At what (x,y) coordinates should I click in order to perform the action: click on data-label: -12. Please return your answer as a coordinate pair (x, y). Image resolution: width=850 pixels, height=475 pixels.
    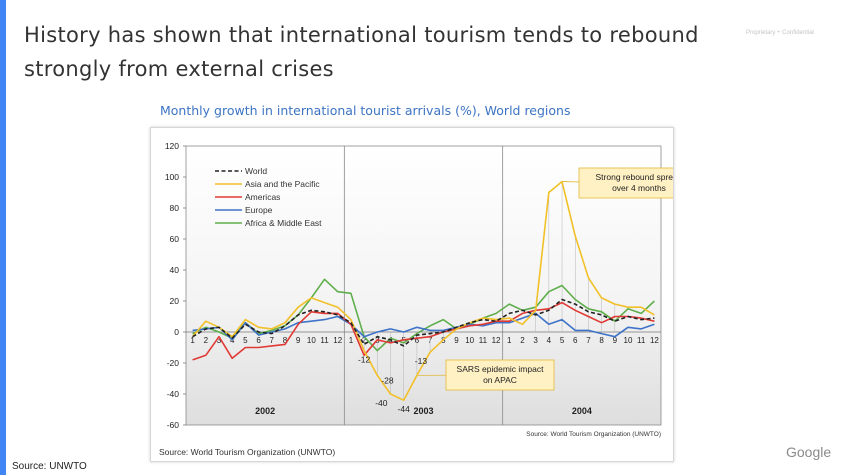
    Looking at the image, I should click on (364, 360).